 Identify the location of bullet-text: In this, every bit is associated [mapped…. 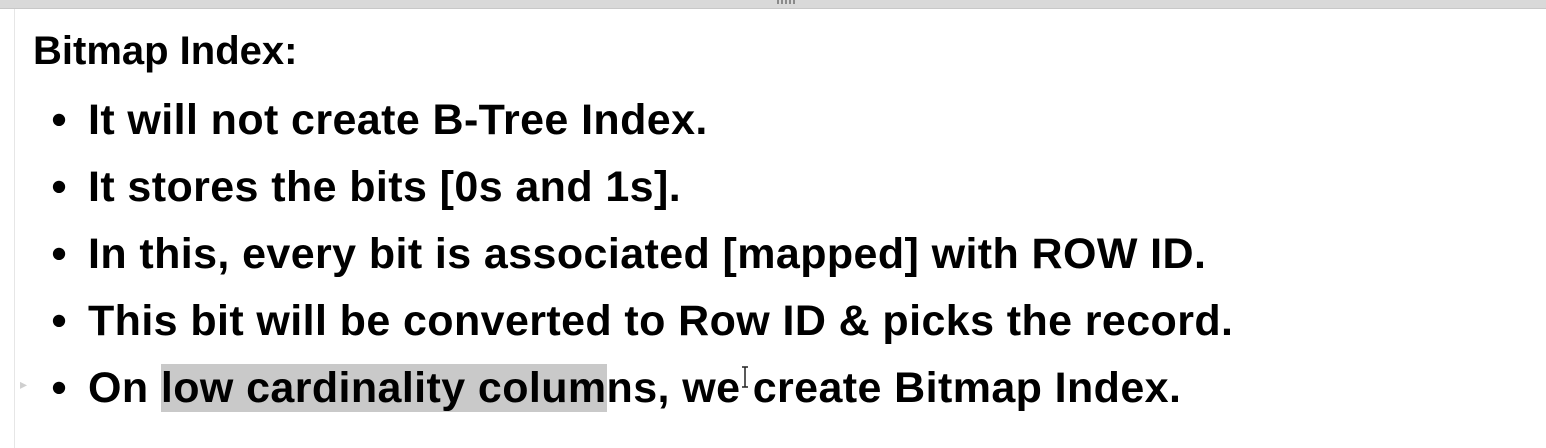
(647, 254).